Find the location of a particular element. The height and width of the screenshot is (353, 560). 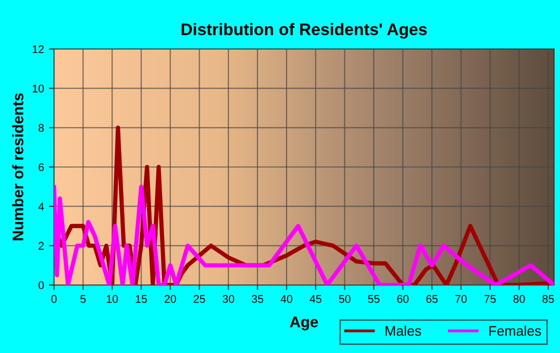

x-tick-label: 35 is located at coordinates (258, 299).